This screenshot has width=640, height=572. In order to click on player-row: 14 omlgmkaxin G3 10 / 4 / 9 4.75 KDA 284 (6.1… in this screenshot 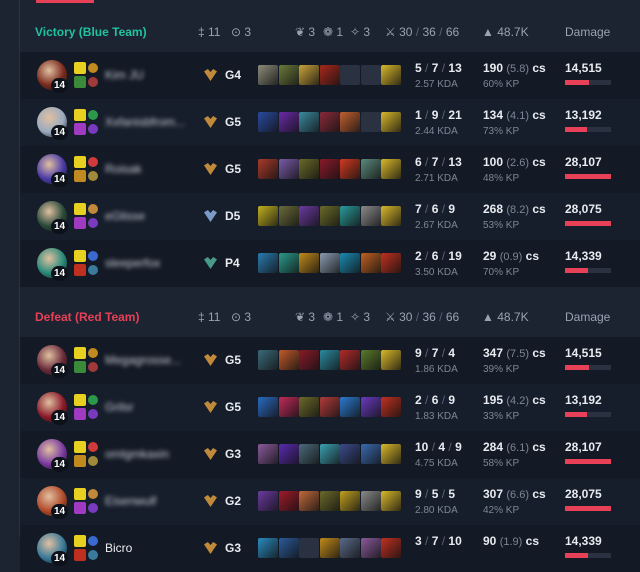, I will do `click(330, 454)`.